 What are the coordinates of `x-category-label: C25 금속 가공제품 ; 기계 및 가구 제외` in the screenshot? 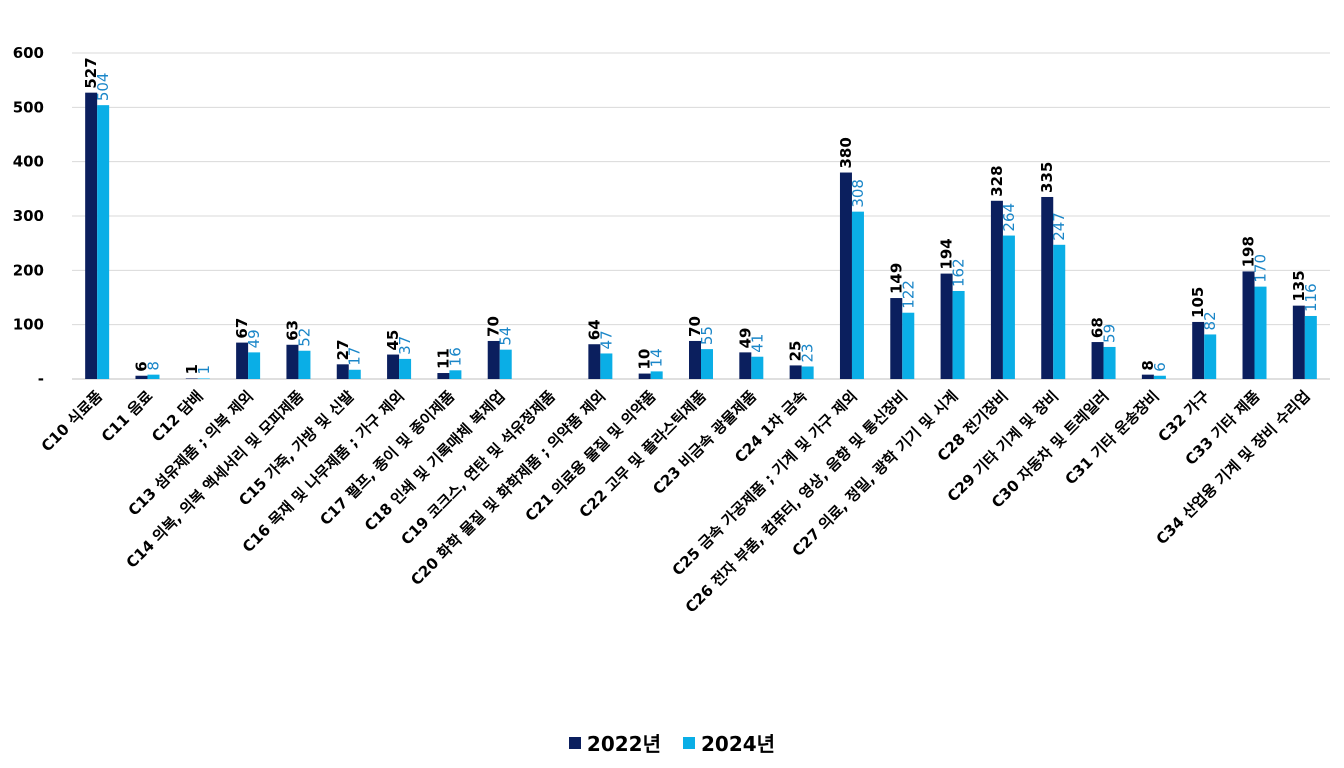 It's located at (765, 483).